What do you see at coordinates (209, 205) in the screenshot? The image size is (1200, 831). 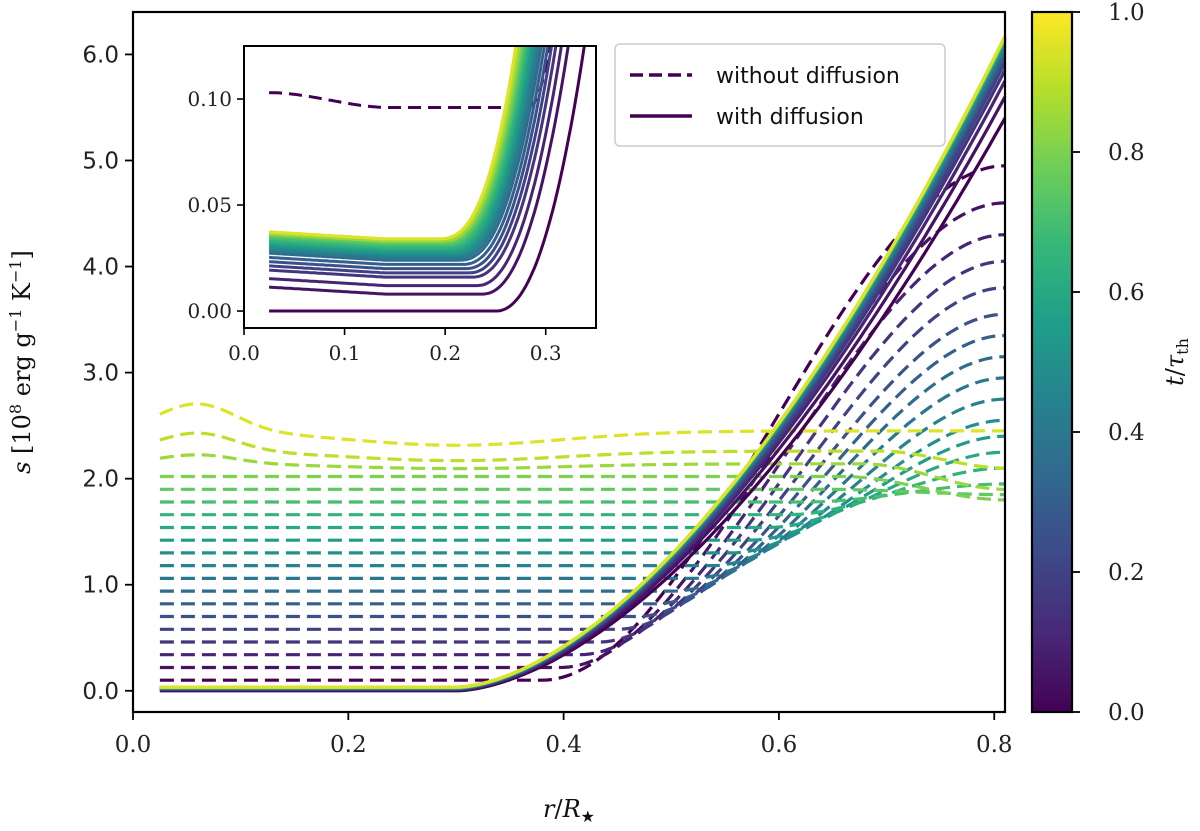 I see `inset-y-tick-label: 0.05` at bounding box center [209, 205].